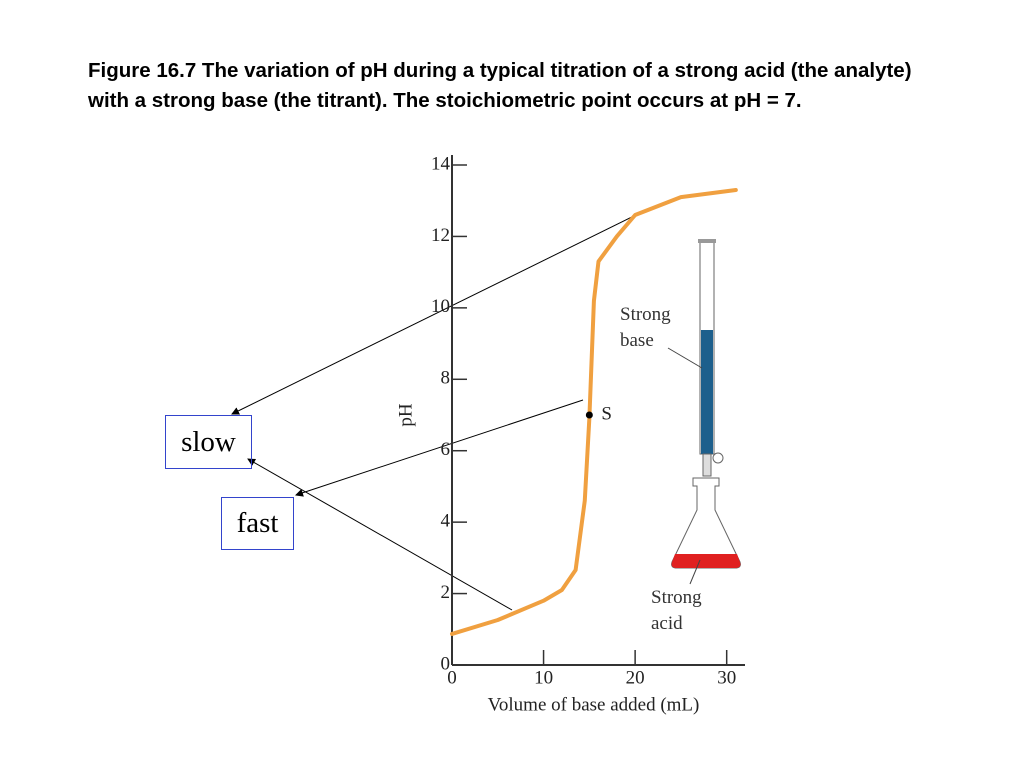  Describe the element at coordinates (440, 235) in the screenshot. I see `y-tick-label: 12` at that location.